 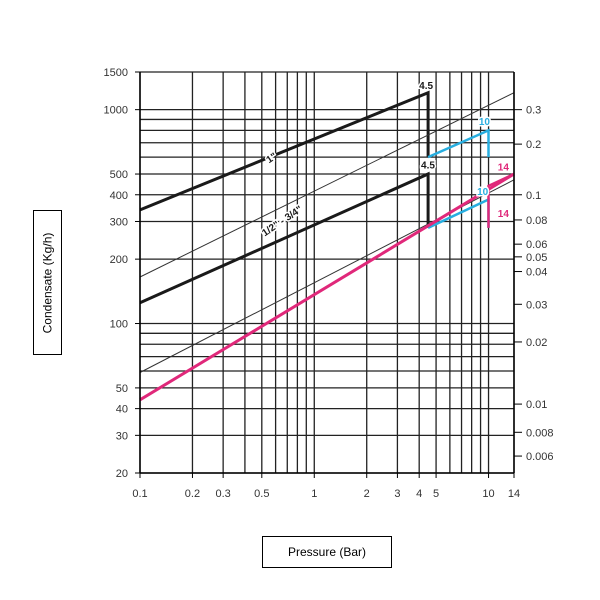 I want to click on x-tick-label: 5, so click(x=436, y=494).